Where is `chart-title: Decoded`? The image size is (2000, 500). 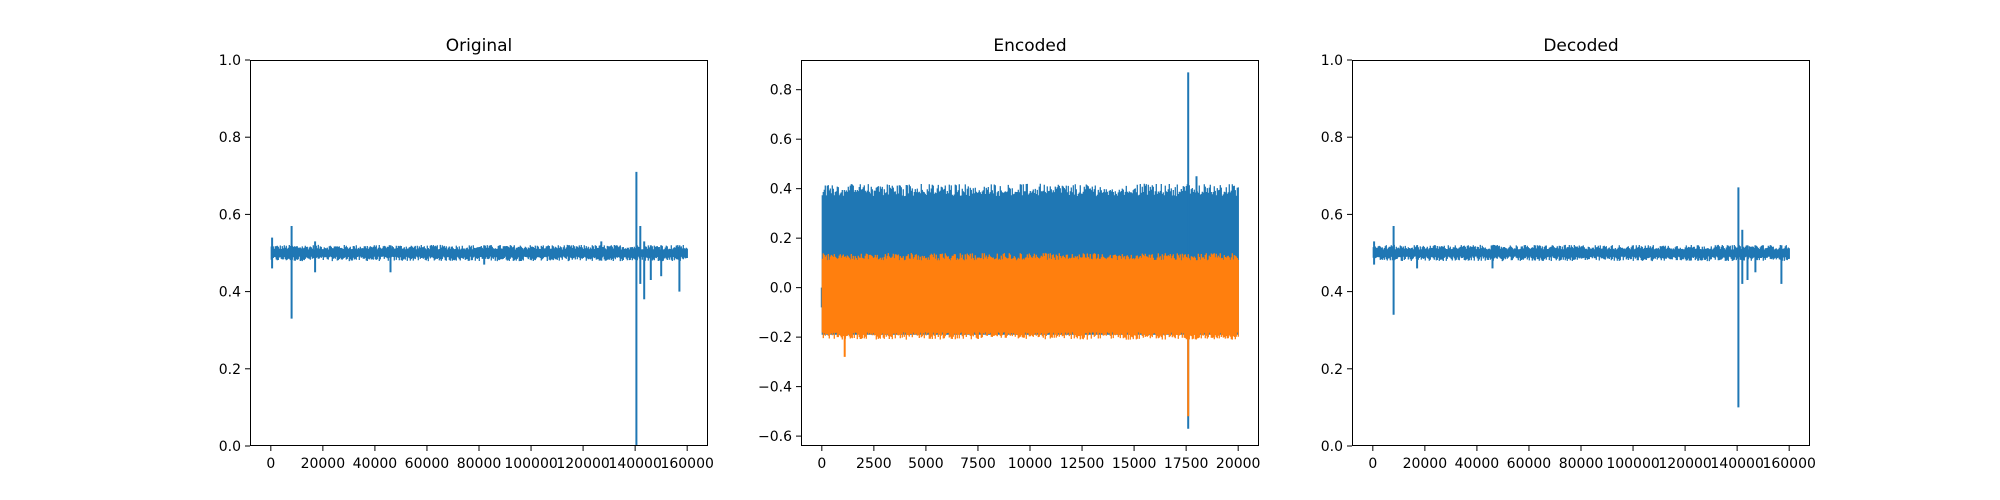
chart-title: Decoded is located at coordinates (1580, 46).